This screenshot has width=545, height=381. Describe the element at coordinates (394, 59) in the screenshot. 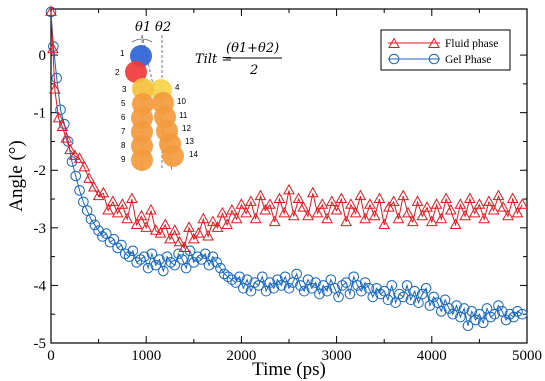

I see `legend-gel-marker-left` at that location.